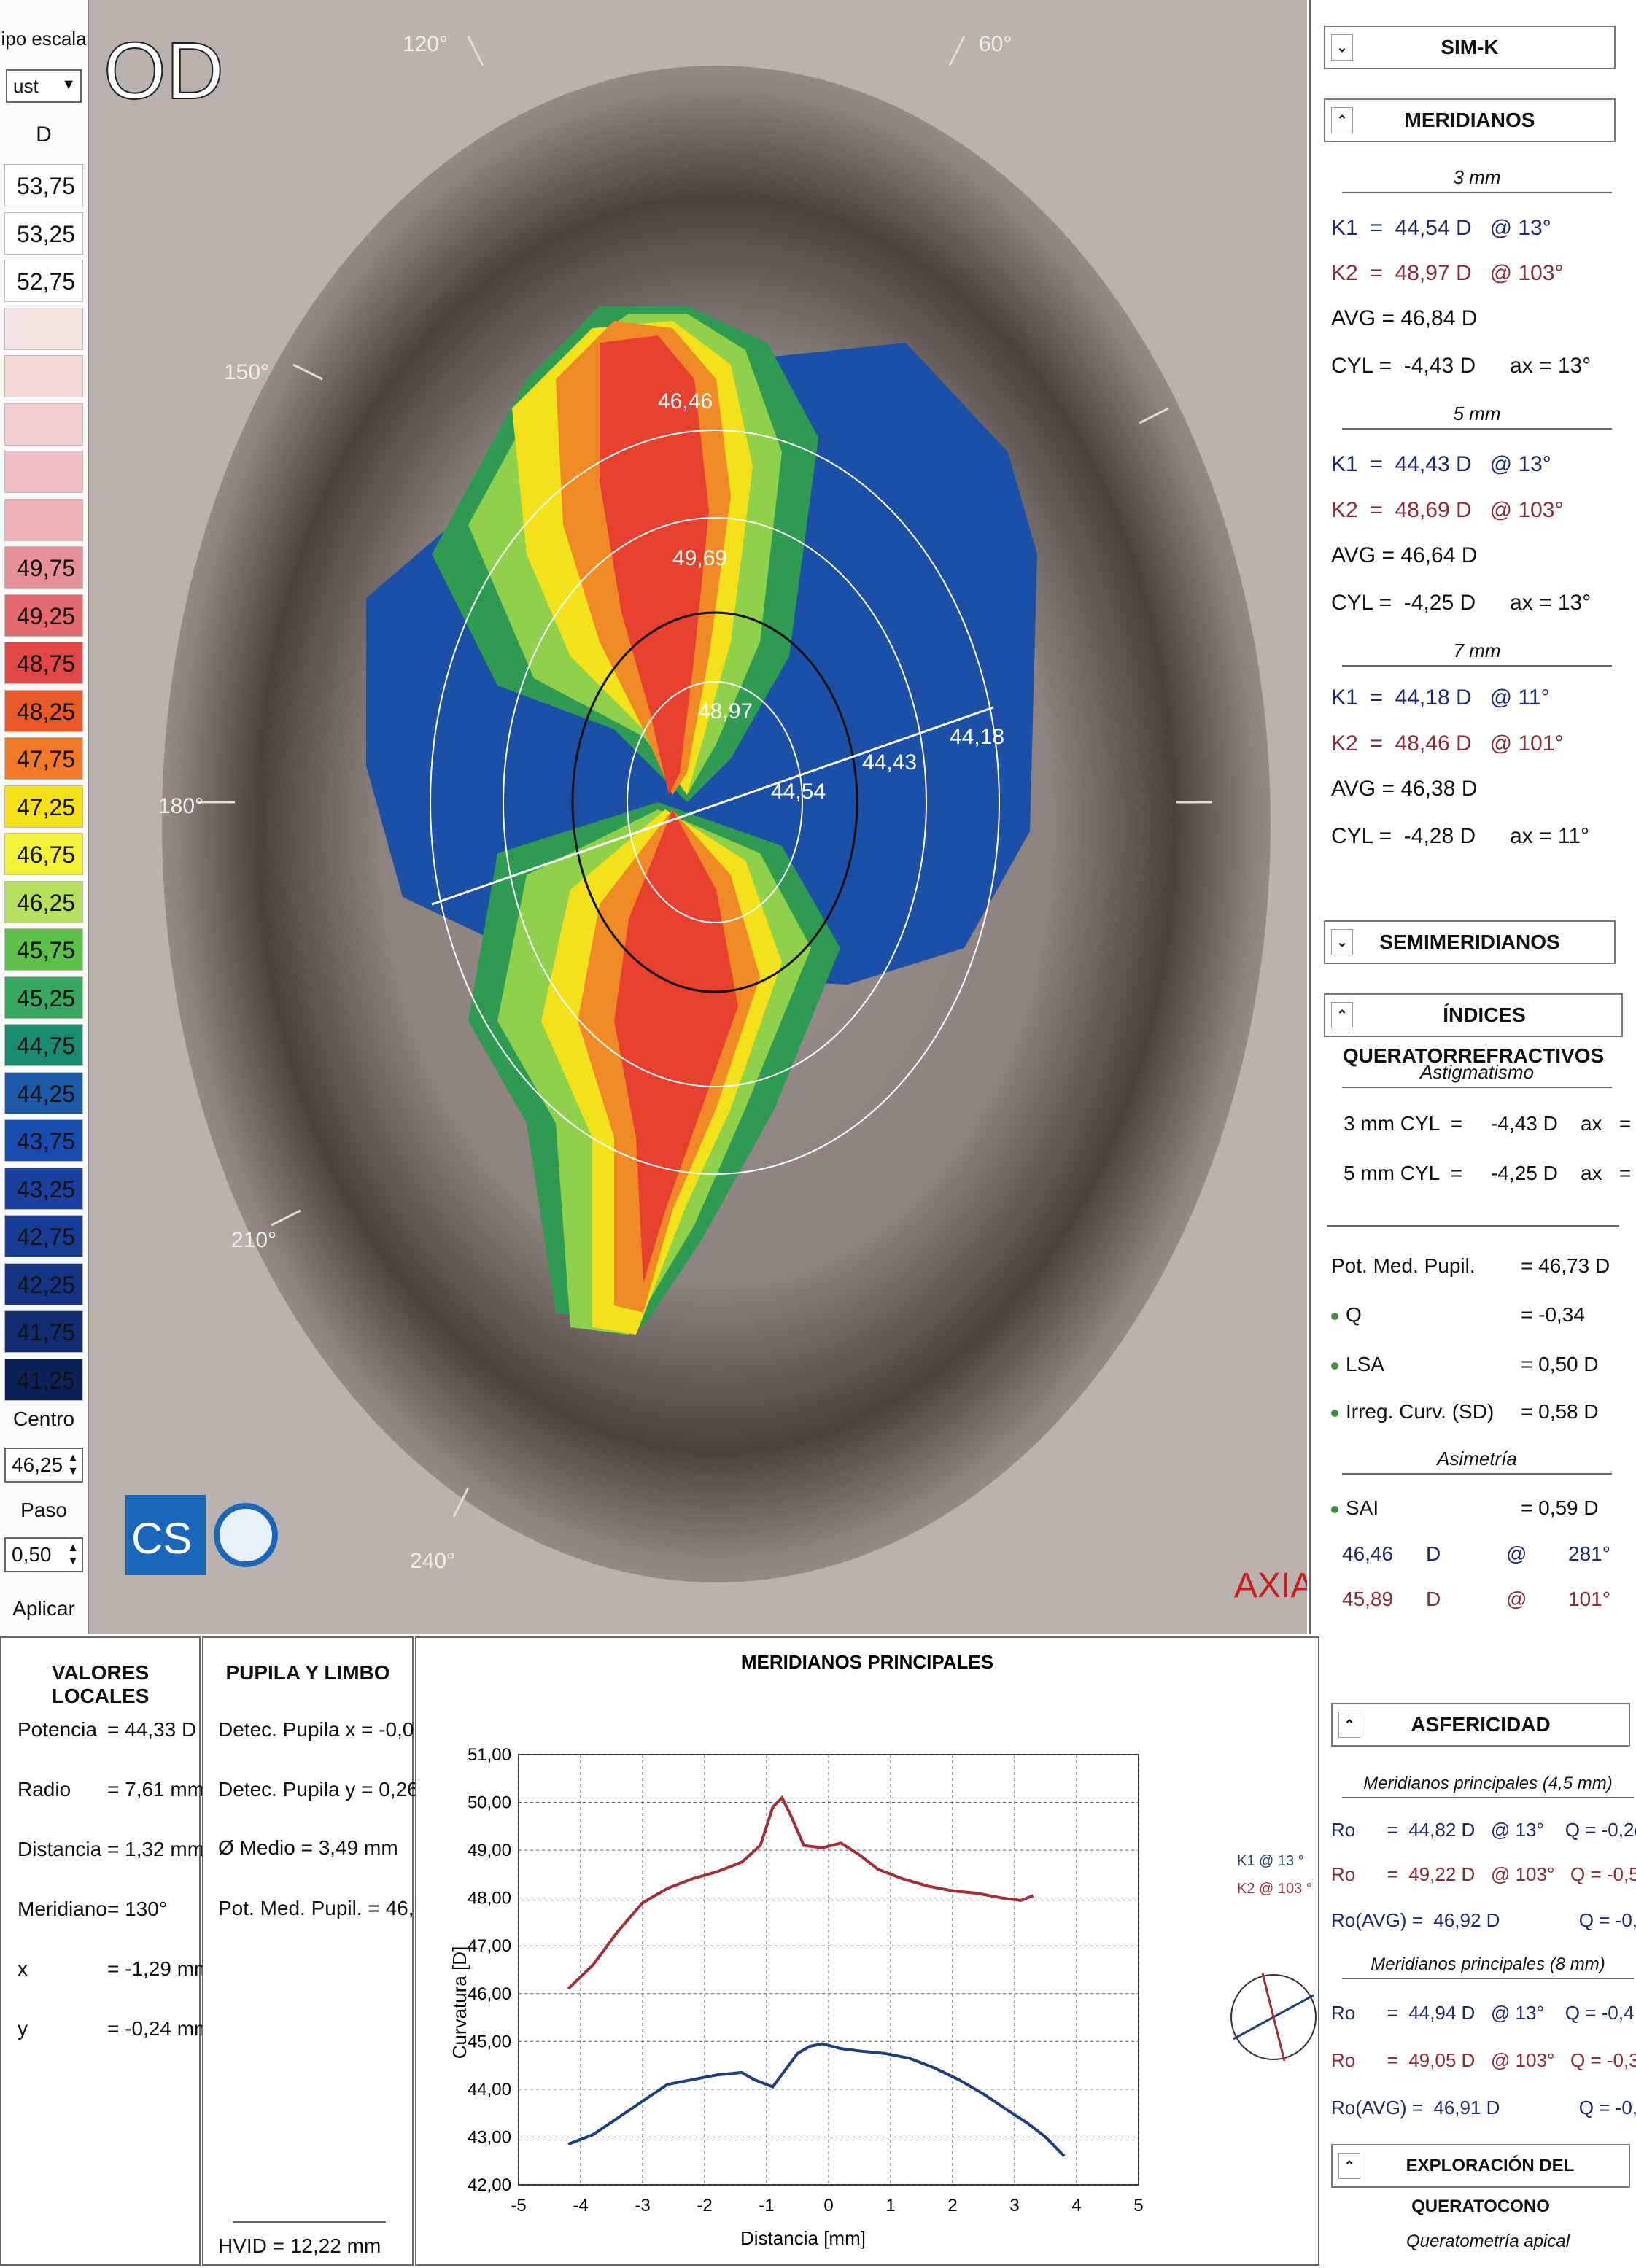 This screenshot has height=2268, width=1636. Describe the element at coordinates (152, 1729) in the screenshot. I see `valores-value: = 44,33 D` at that location.